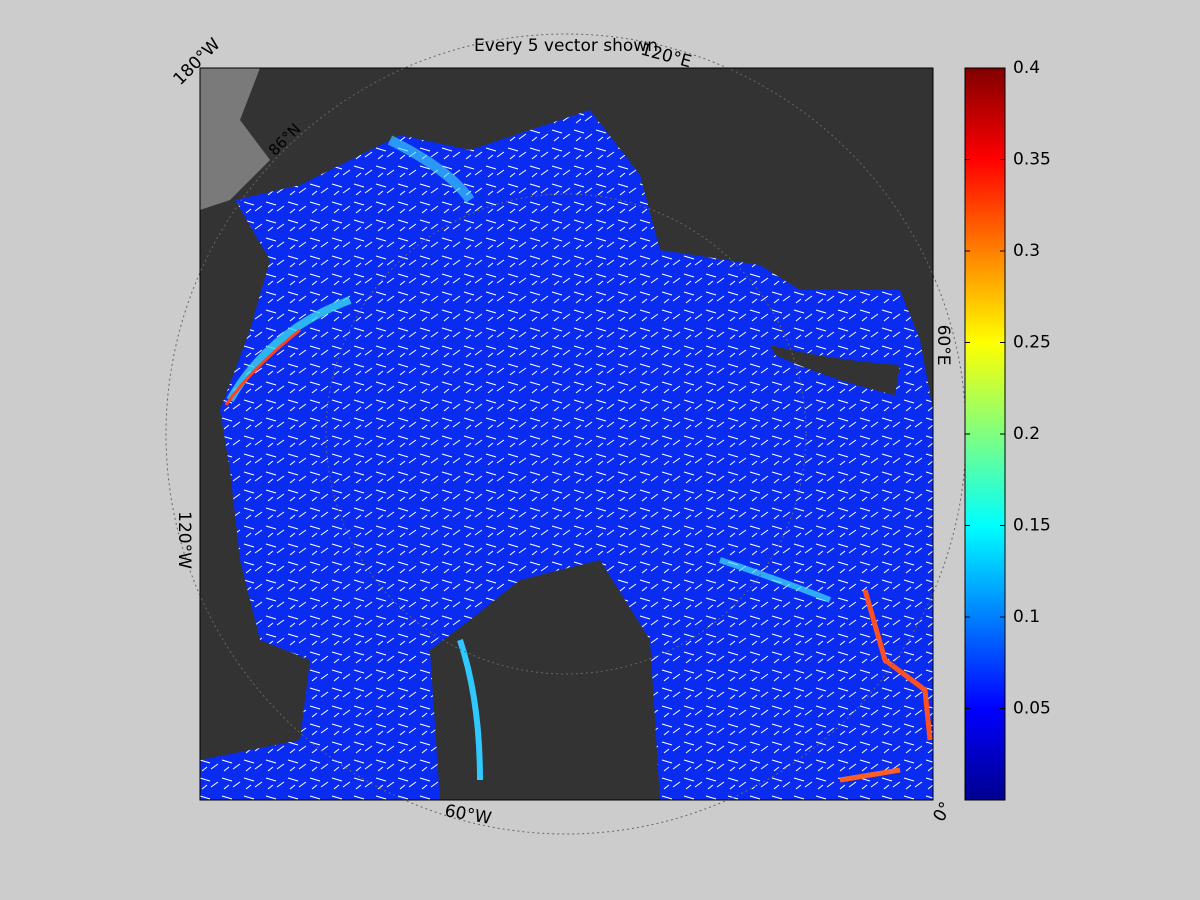 This screenshot has width=1200, height=900. What do you see at coordinates (943, 345) in the screenshot?
I see `map-label: 60°E` at bounding box center [943, 345].